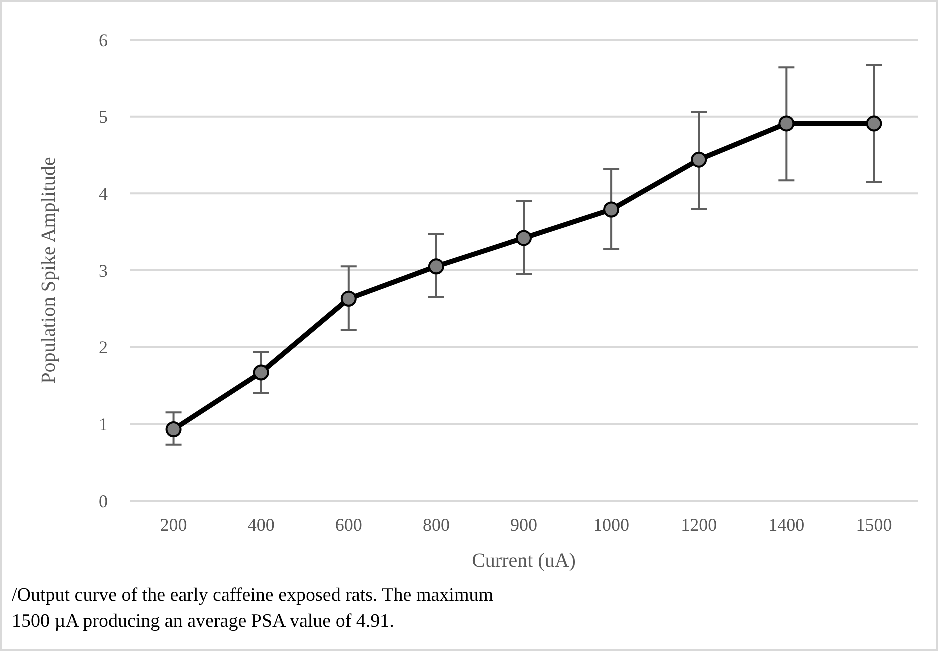 The height and width of the screenshot is (651, 938). I want to click on x-tick-label: 200, so click(174, 525).